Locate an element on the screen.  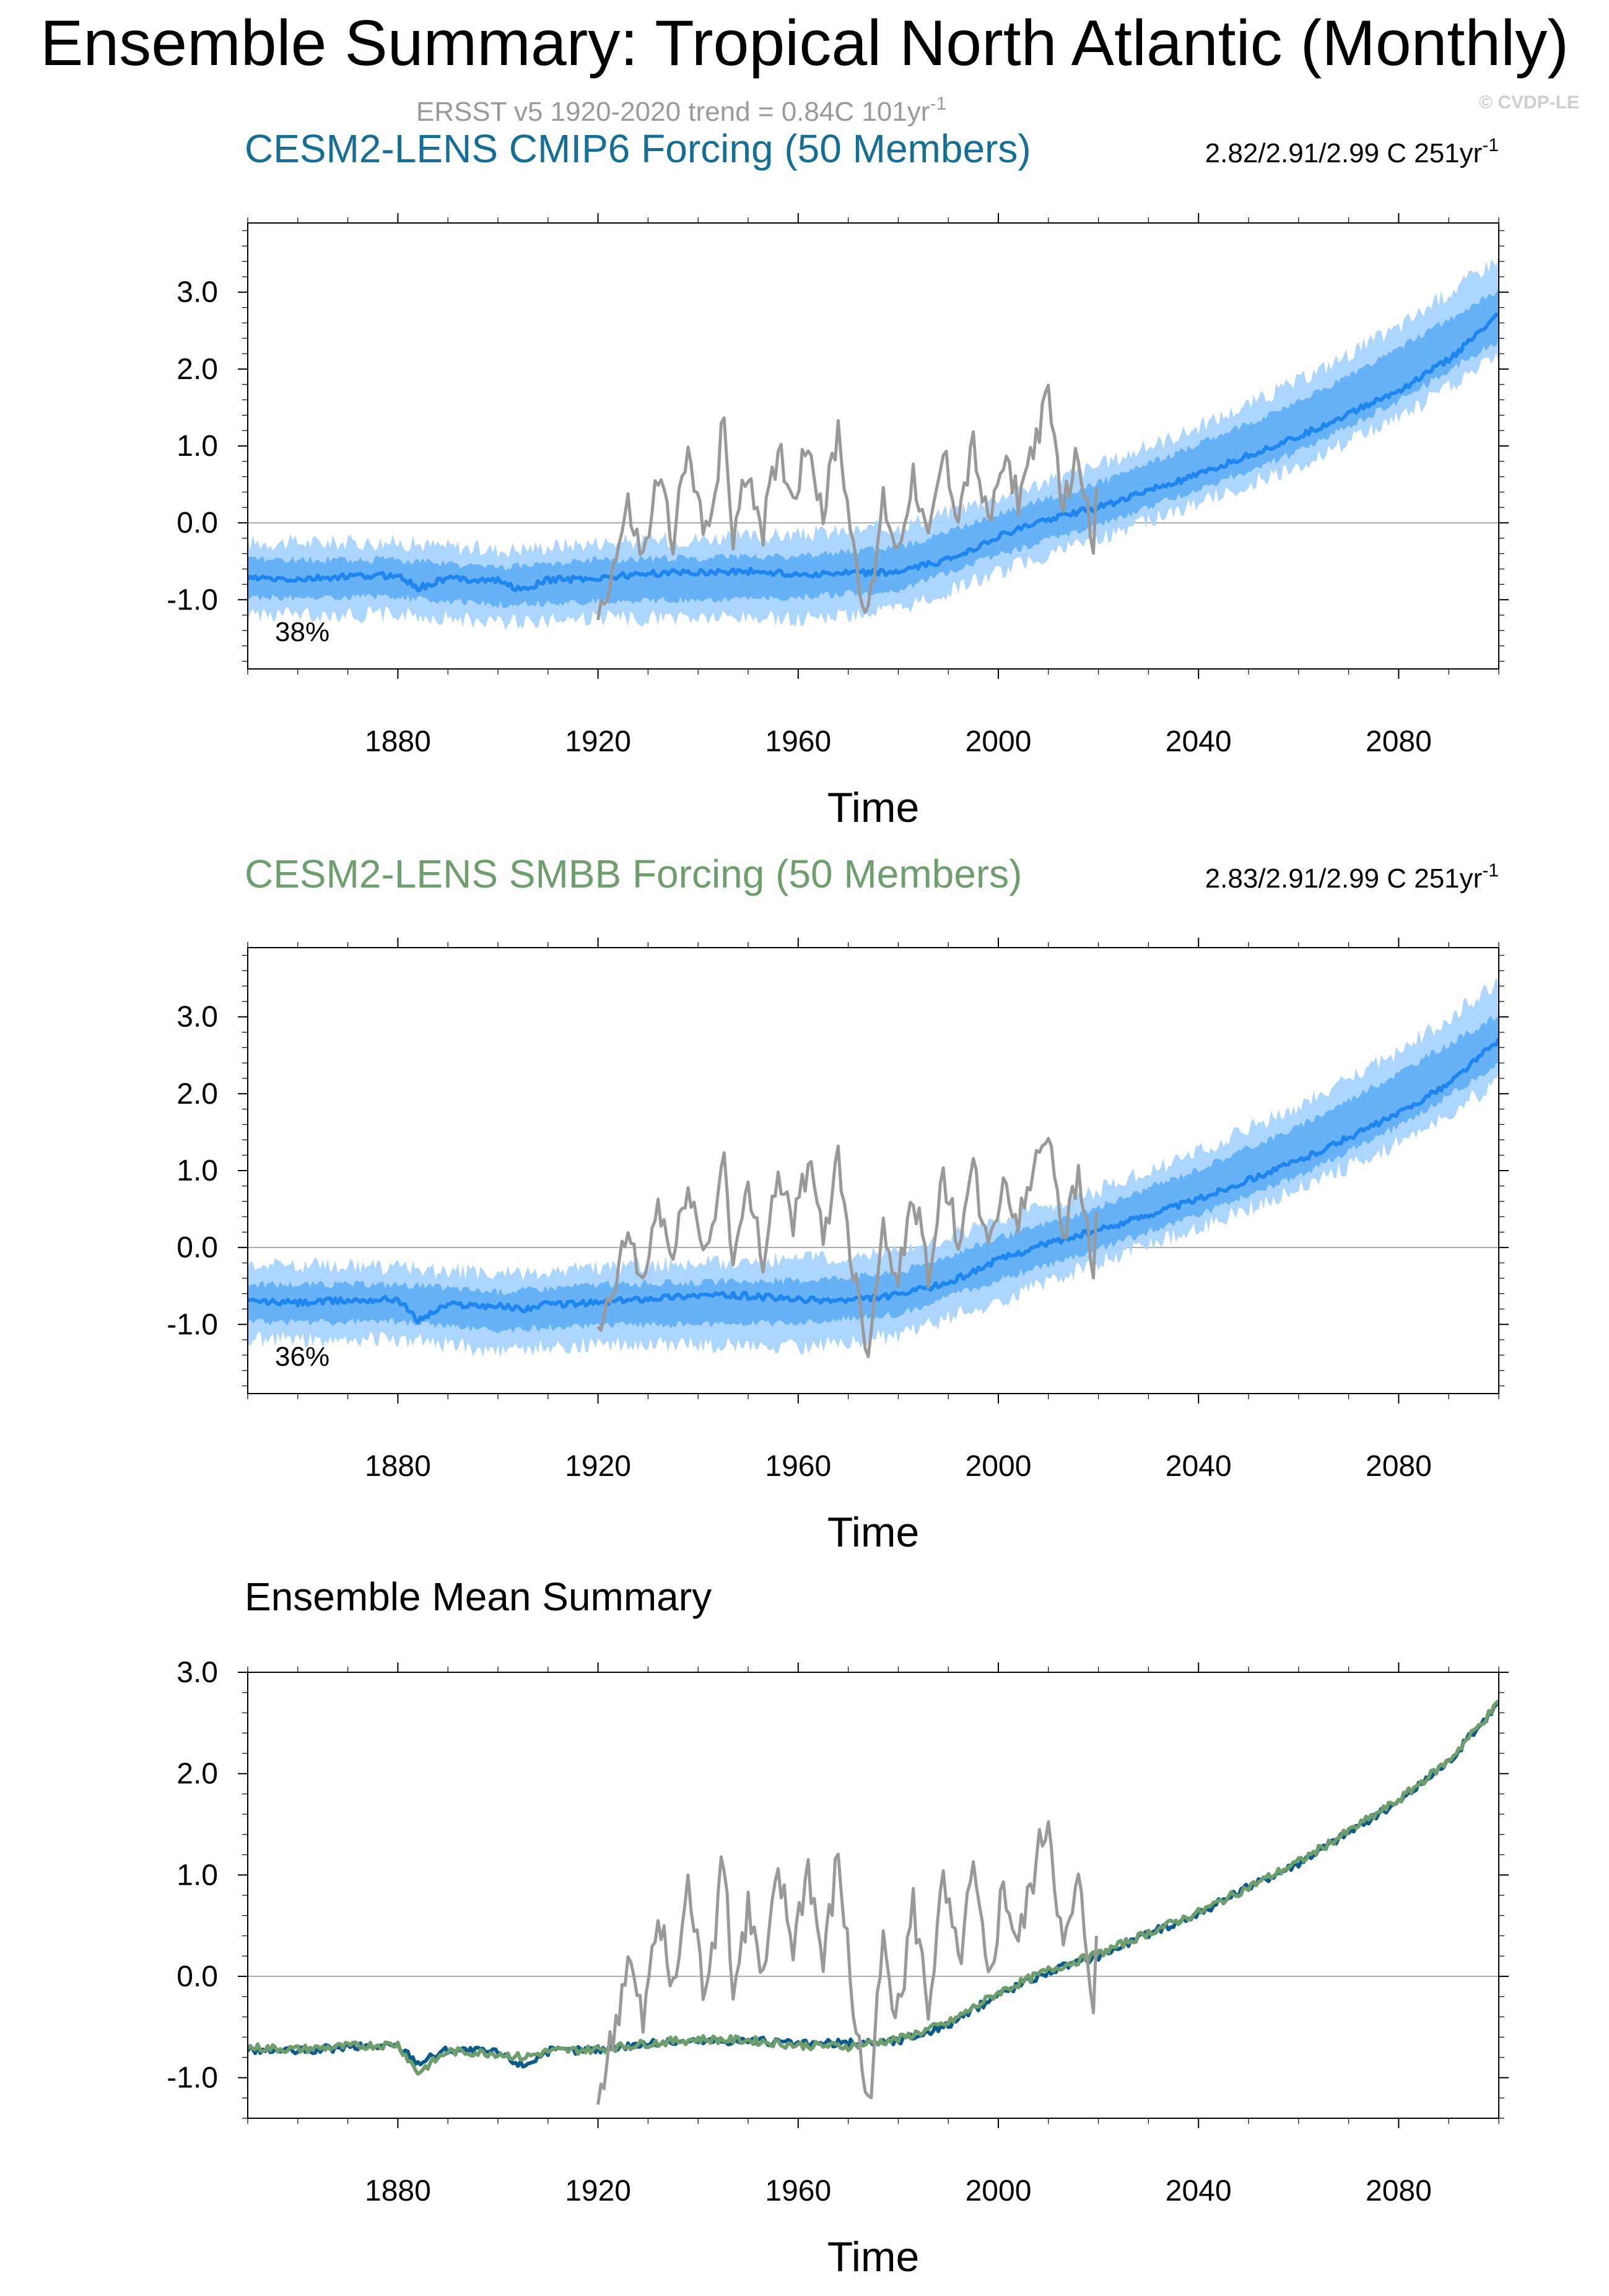
panel-title: CESM2-LENS SMBB Forcing (50 Members) is located at coordinates (633, 874).